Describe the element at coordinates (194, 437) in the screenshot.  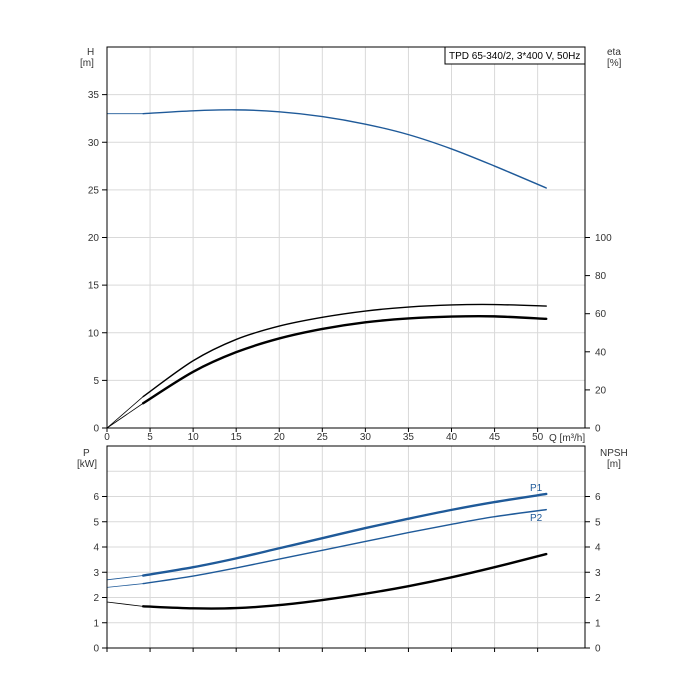
I see `x-axis-tick-label: 10` at that location.